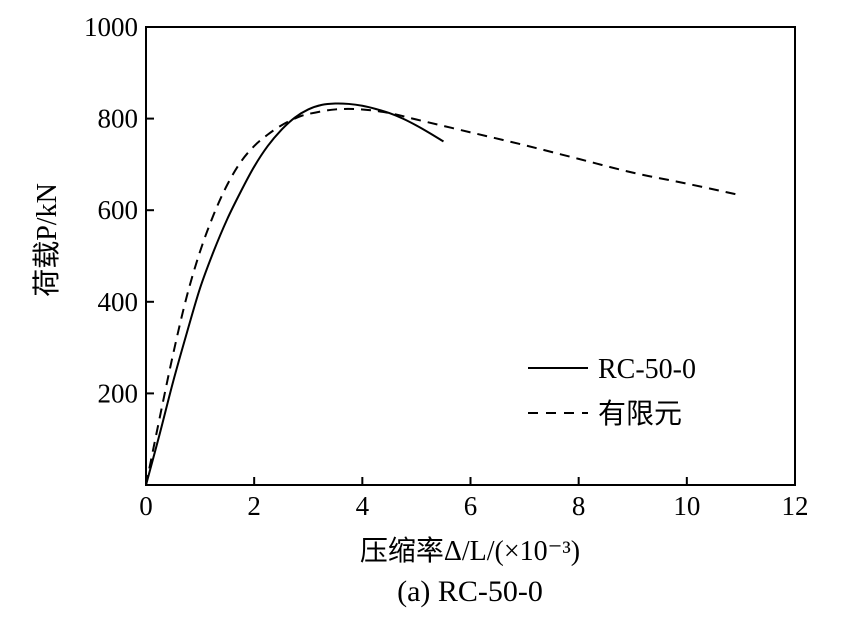 The height and width of the screenshot is (626, 845). I want to click on y-tick-label: 400, so click(118, 302).